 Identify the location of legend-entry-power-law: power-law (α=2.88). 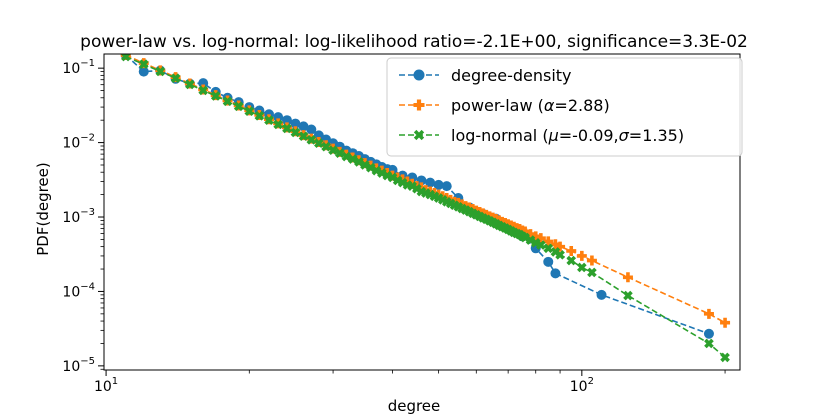
(504, 105).